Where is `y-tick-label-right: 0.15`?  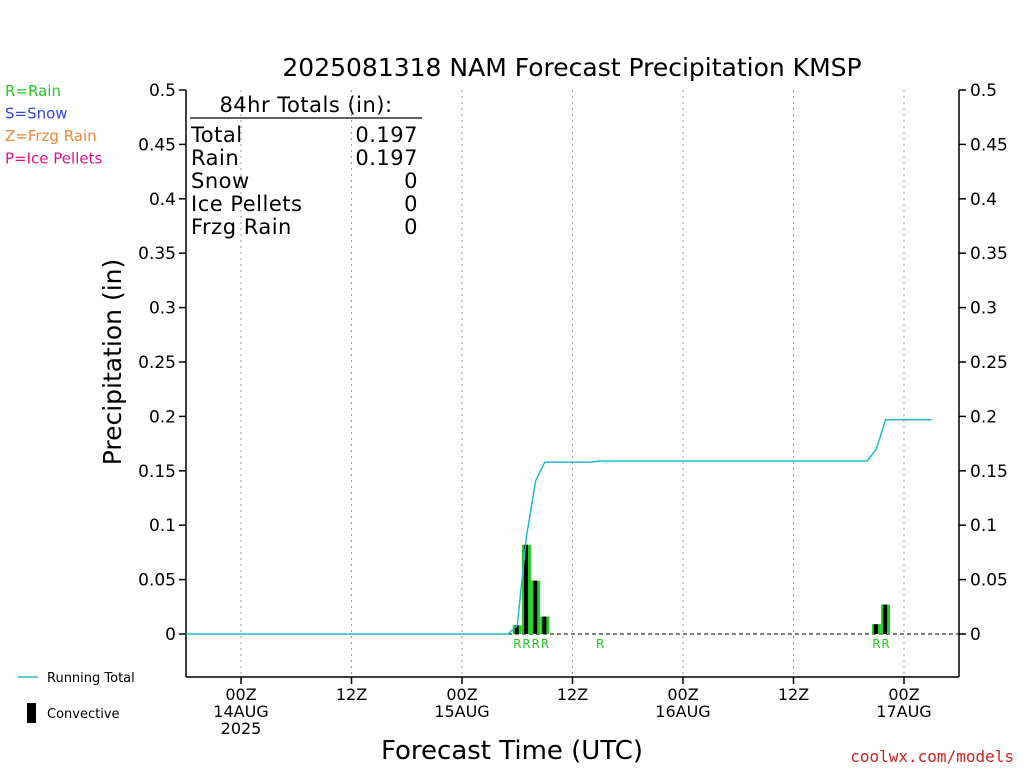
y-tick-label-right: 0.15 is located at coordinates (989, 472).